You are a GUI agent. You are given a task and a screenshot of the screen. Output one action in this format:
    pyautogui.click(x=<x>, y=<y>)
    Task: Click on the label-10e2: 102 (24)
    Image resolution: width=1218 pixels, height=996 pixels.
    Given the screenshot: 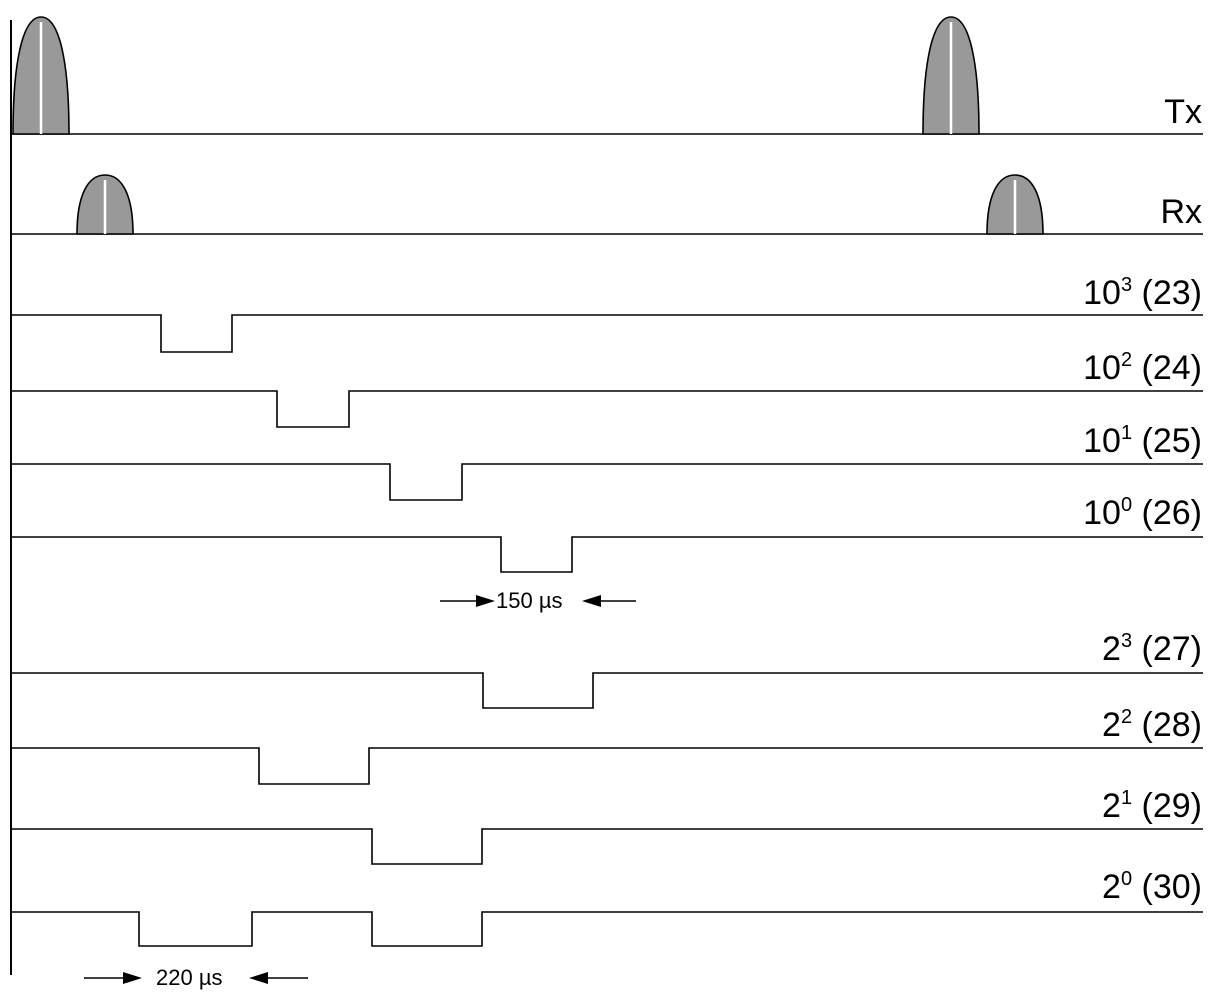 What is the action you would take?
    pyautogui.click(x=1142, y=368)
    